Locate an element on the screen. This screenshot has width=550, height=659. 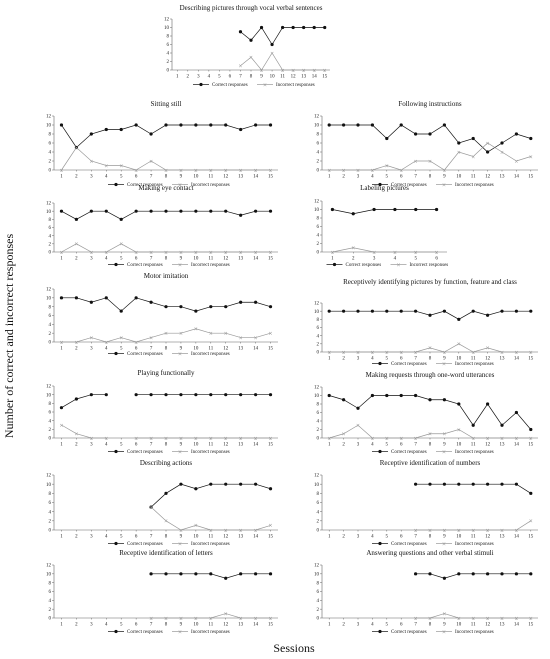
legend-correct-label: Correct responses is located at coordinates (409, 632).